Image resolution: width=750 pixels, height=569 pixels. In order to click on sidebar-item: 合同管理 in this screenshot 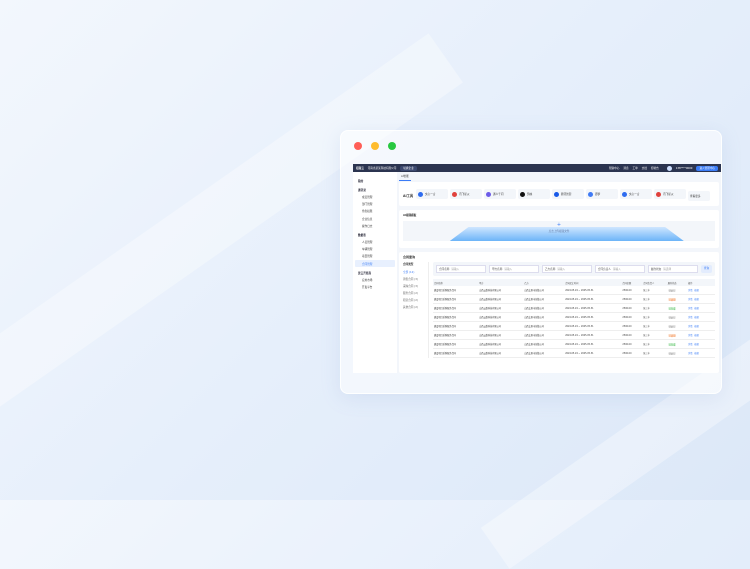, I will do `click(375, 264)`.